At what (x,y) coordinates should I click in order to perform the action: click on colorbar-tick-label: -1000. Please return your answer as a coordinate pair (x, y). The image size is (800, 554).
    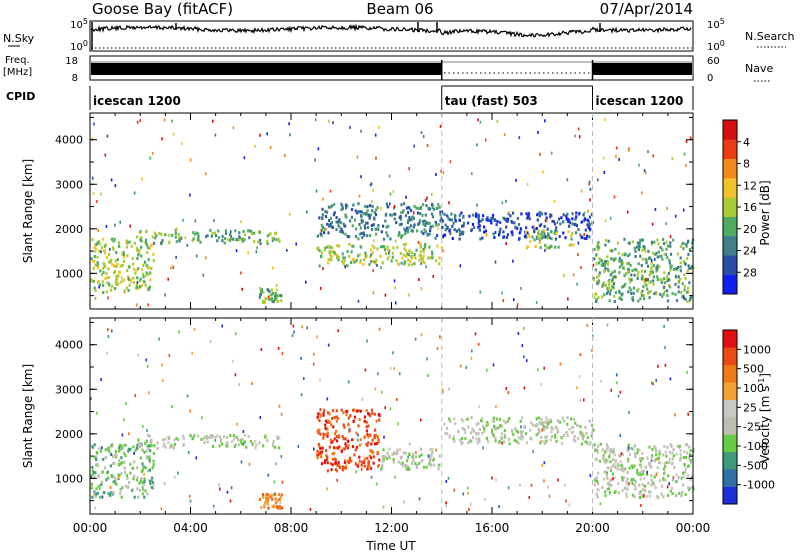
    Looking at the image, I should click on (759, 485).